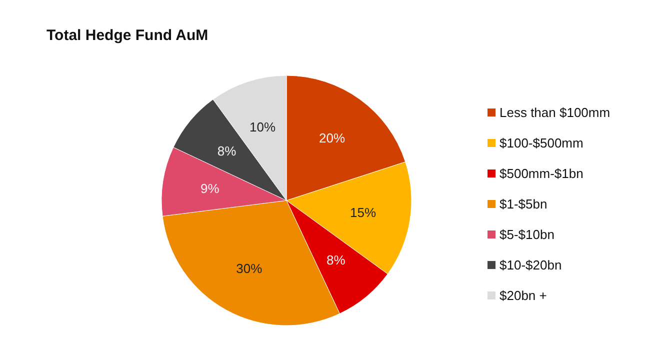 The image size is (666, 343). I want to click on legend-label: $100-$500mm, so click(542, 143).